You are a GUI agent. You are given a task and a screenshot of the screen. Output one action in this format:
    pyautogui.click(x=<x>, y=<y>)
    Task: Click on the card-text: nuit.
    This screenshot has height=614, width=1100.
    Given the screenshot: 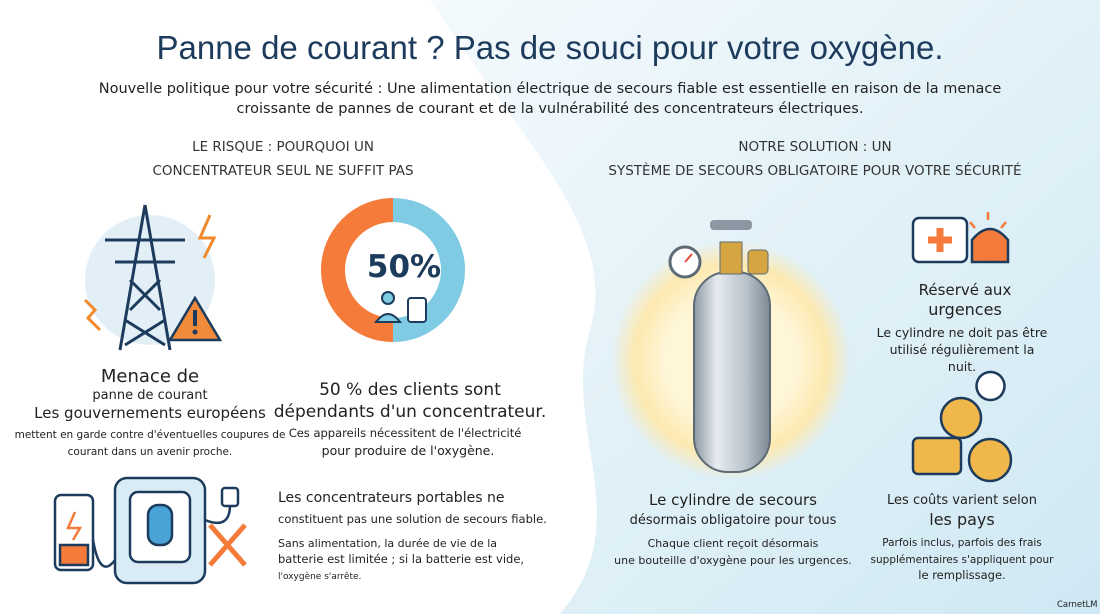 What is the action you would take?
    pyautogui.click(x=962, y=366)
    